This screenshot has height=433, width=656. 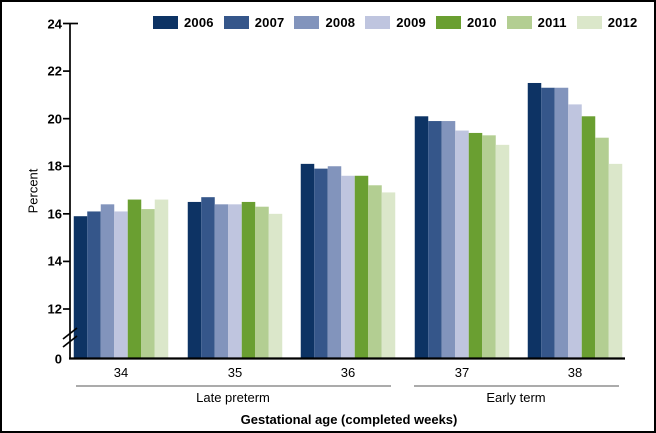 I want to click on legend-label-2008: 2008, so click(x=340, y=22).